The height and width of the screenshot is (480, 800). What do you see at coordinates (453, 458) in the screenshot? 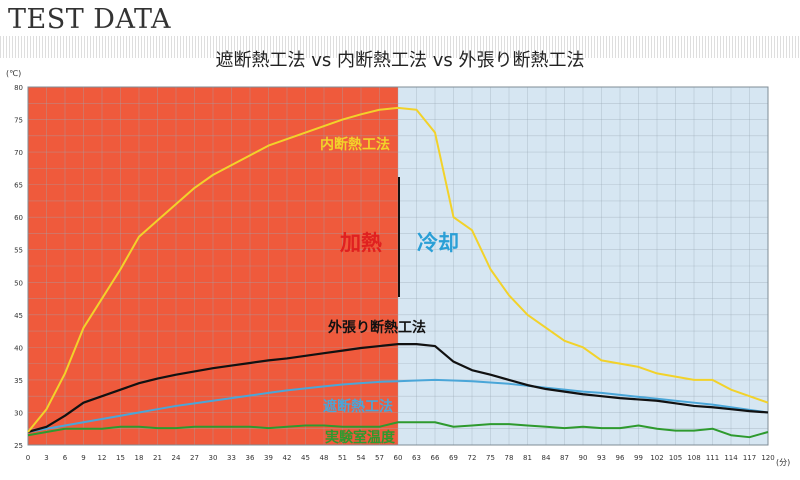
I see `x-tick-label: 69` at bounding box center [453, 458].